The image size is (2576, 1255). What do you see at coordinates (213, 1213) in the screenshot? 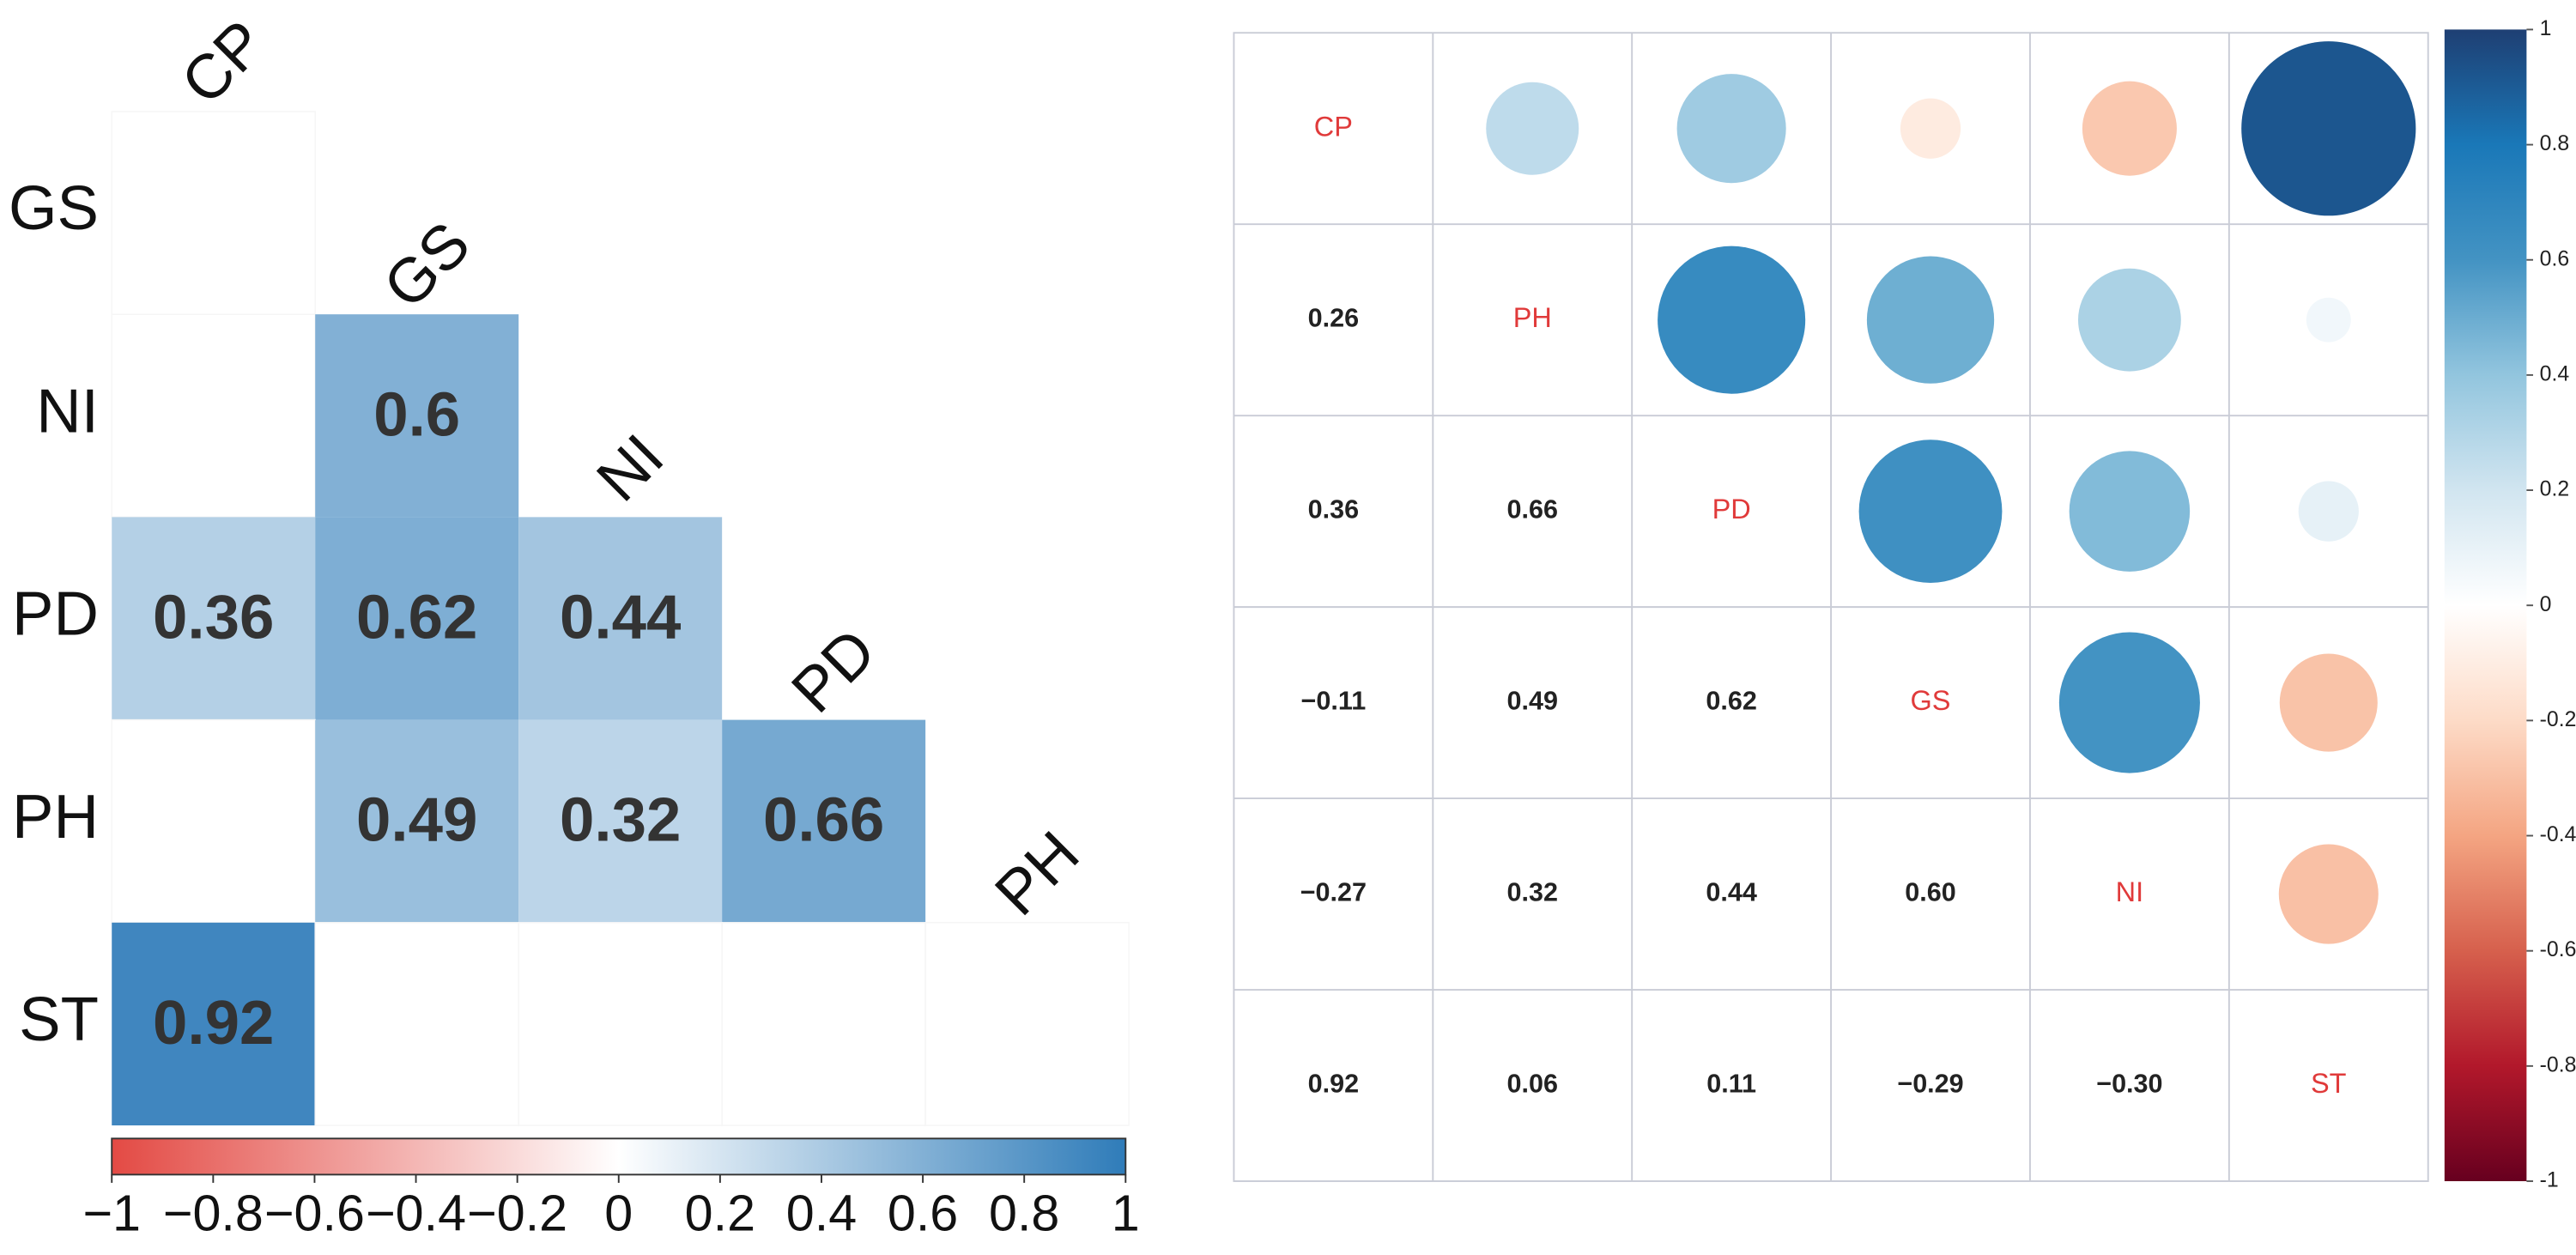
I see `colorbar-tick-label: −0.8` at bounding box center [213, 1213].